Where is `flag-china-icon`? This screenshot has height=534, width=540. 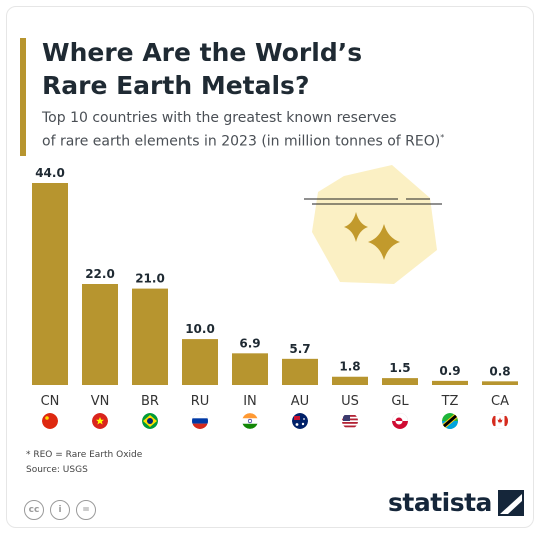
flag-china-icon is located at coordinates (50, 421).